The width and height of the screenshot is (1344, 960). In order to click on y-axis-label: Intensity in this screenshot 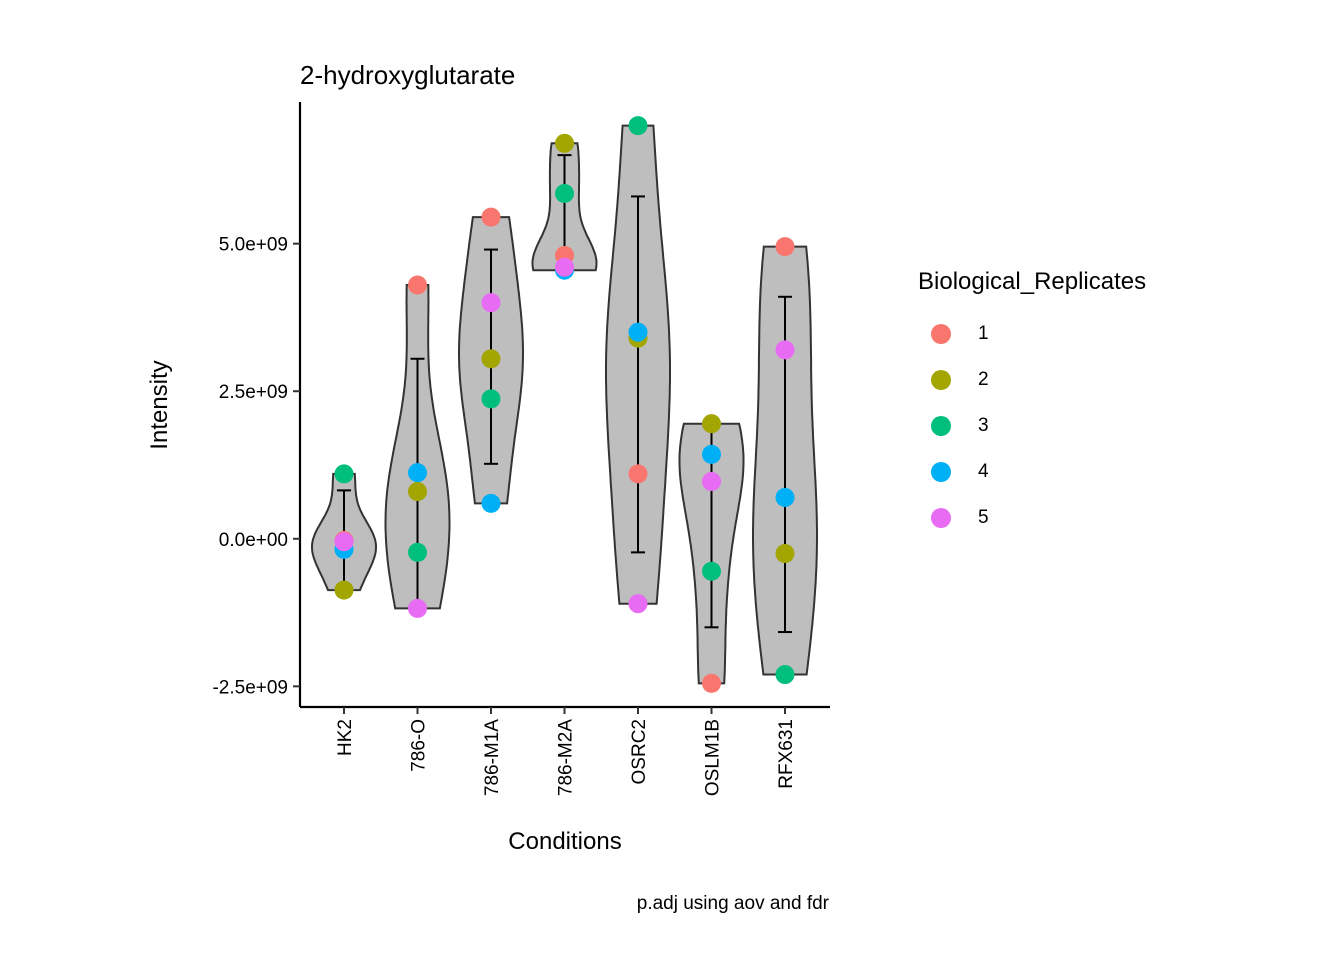, I will do `click(159, 405)`.